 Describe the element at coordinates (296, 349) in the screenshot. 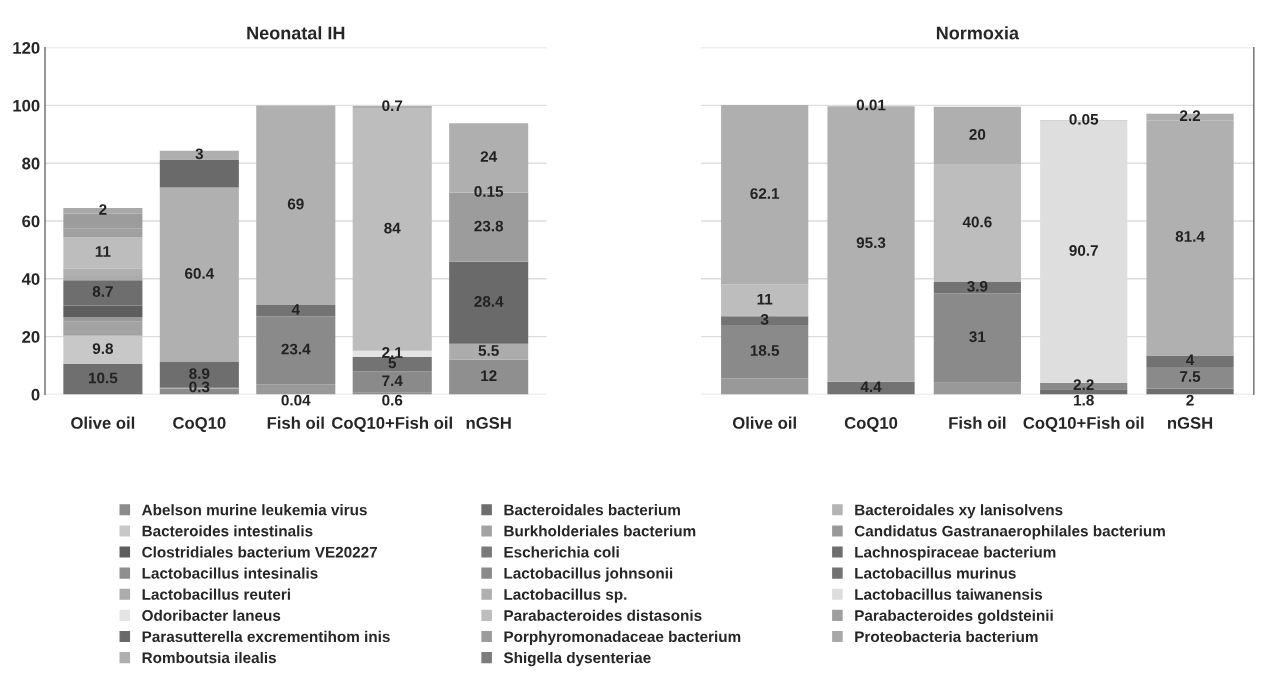

I see `data-label: 23.4` at that location.